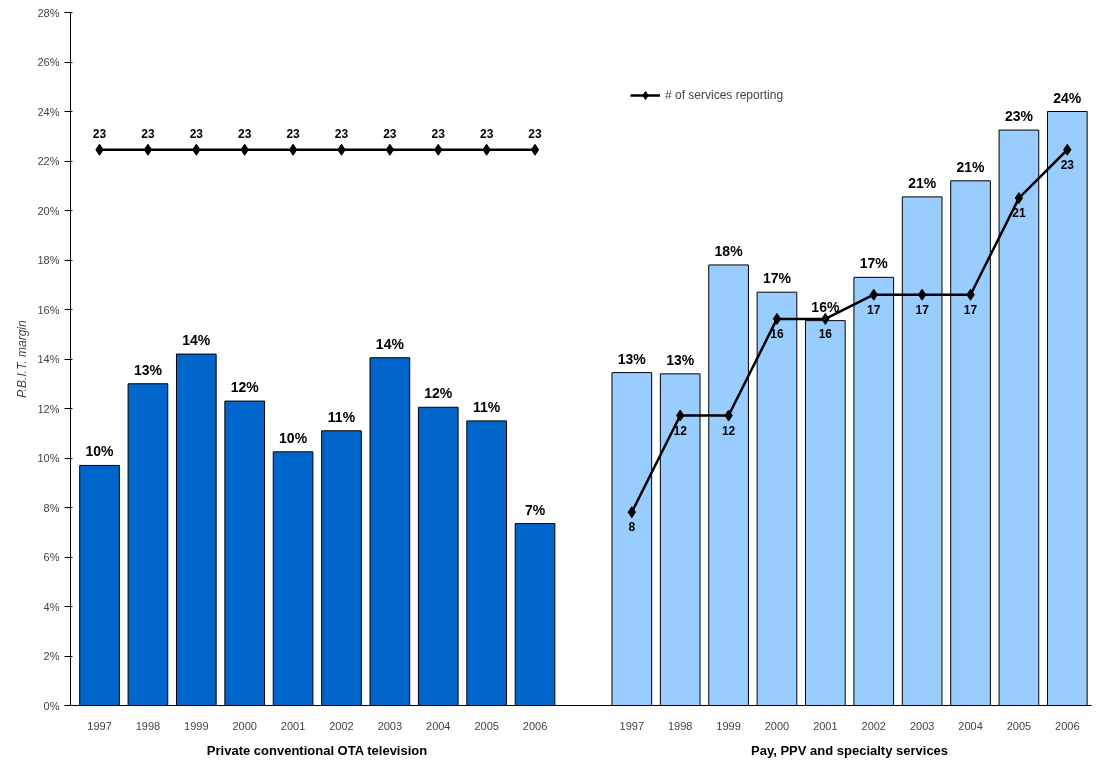  I want to click on legend-label: # of services reporting, so click(724, 95).